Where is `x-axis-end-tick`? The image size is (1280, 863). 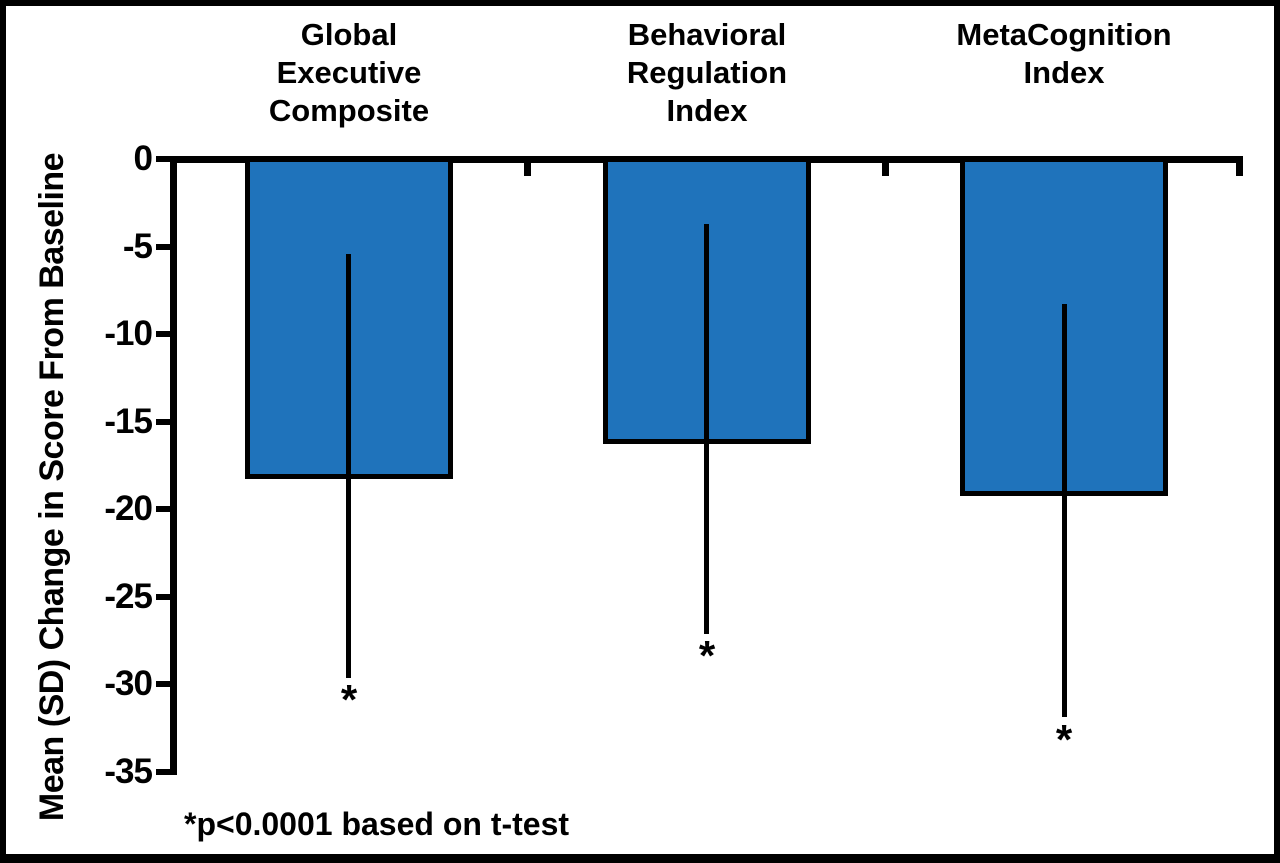
x-axis-end-tick is located at coordinates (1239, 169).